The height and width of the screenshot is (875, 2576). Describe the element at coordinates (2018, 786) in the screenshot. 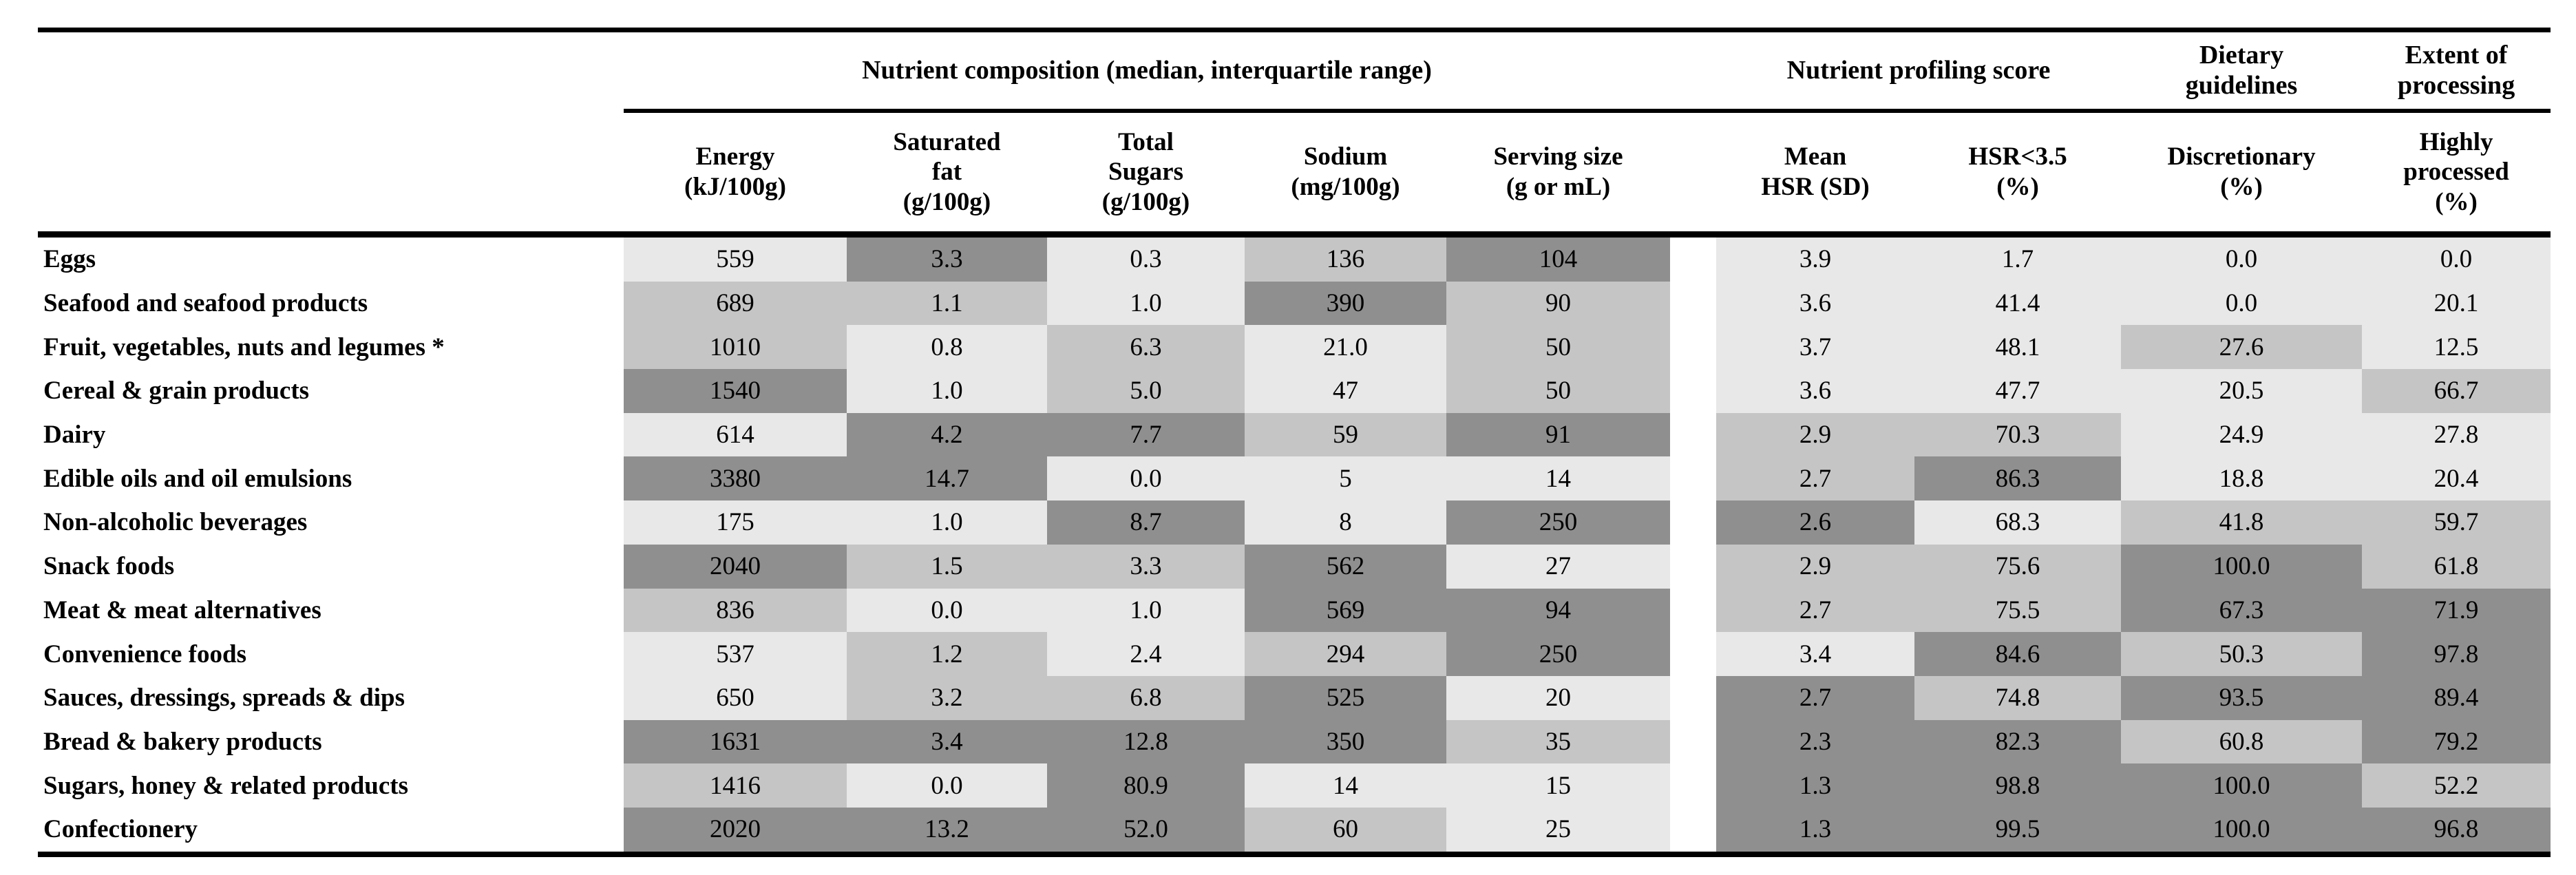

I see `data-cell: 98.8` at that location.